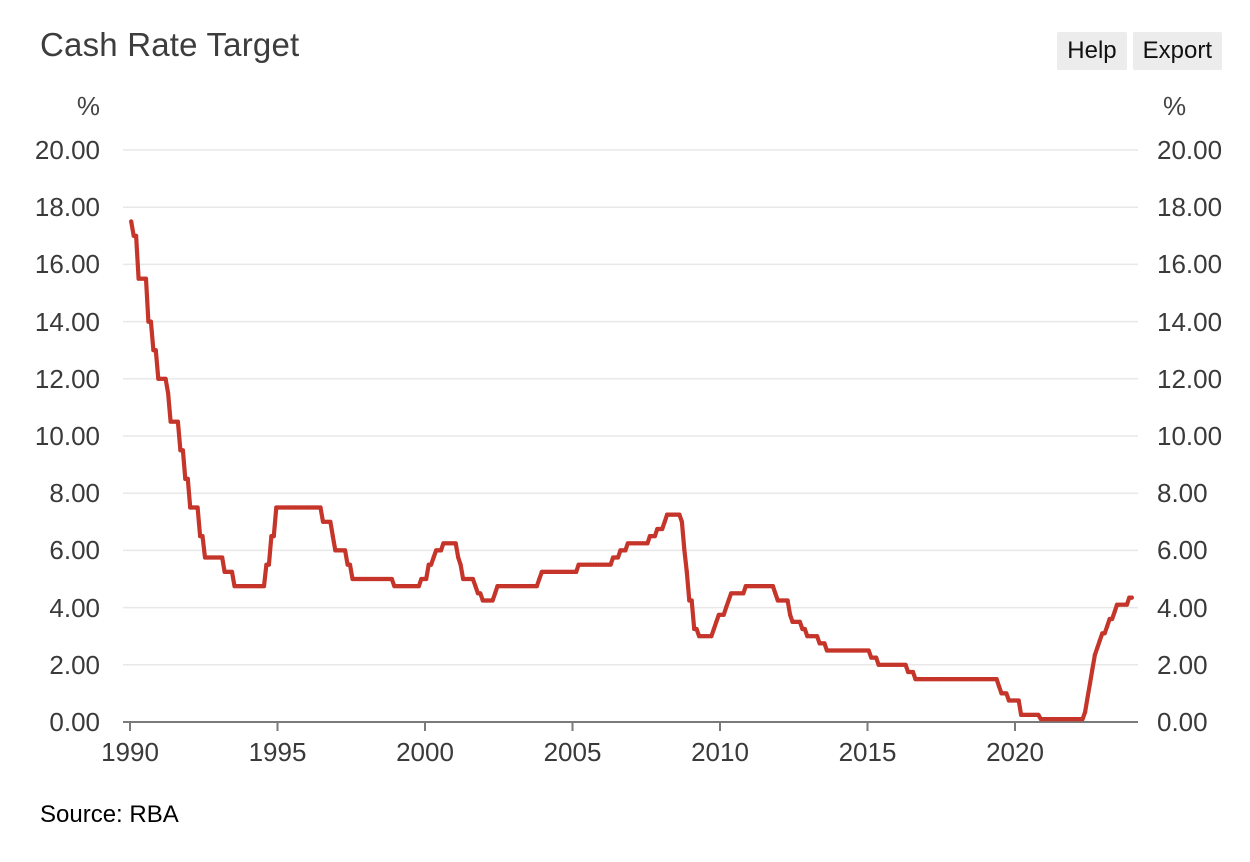 This screenshot has height=862, width=1250. Describe the element at coordinates (1182, 550) in the screenshot. I see `y-axis-tick-label-right: 6.00` at that location.